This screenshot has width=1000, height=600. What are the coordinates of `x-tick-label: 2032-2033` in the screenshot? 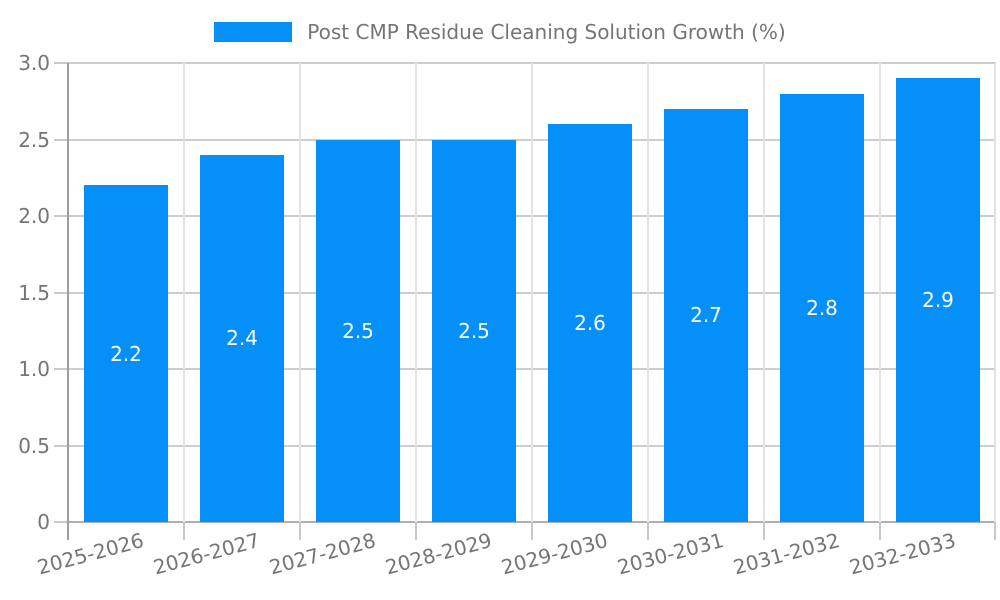 It's located at (902, 554).